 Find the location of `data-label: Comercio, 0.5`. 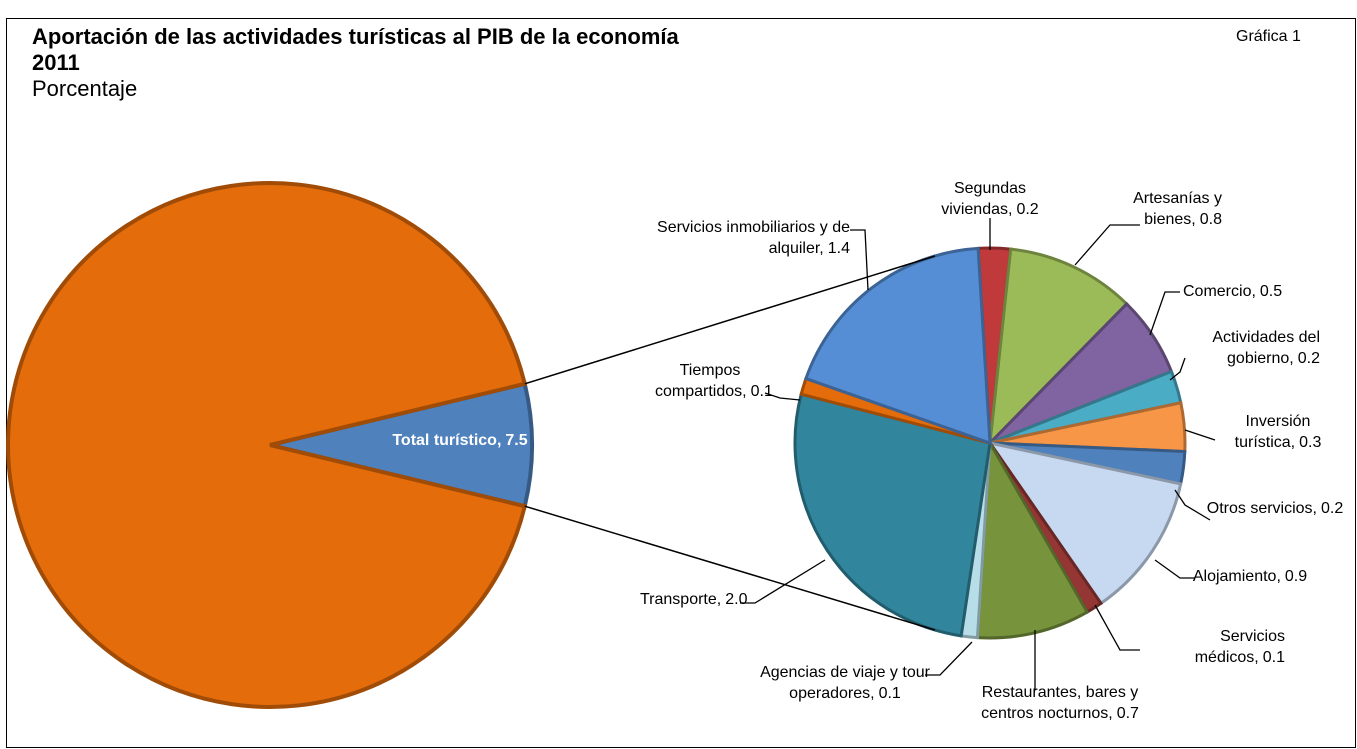

data-label: Comercio, 0.5 is located at coordinates (1263, 291).